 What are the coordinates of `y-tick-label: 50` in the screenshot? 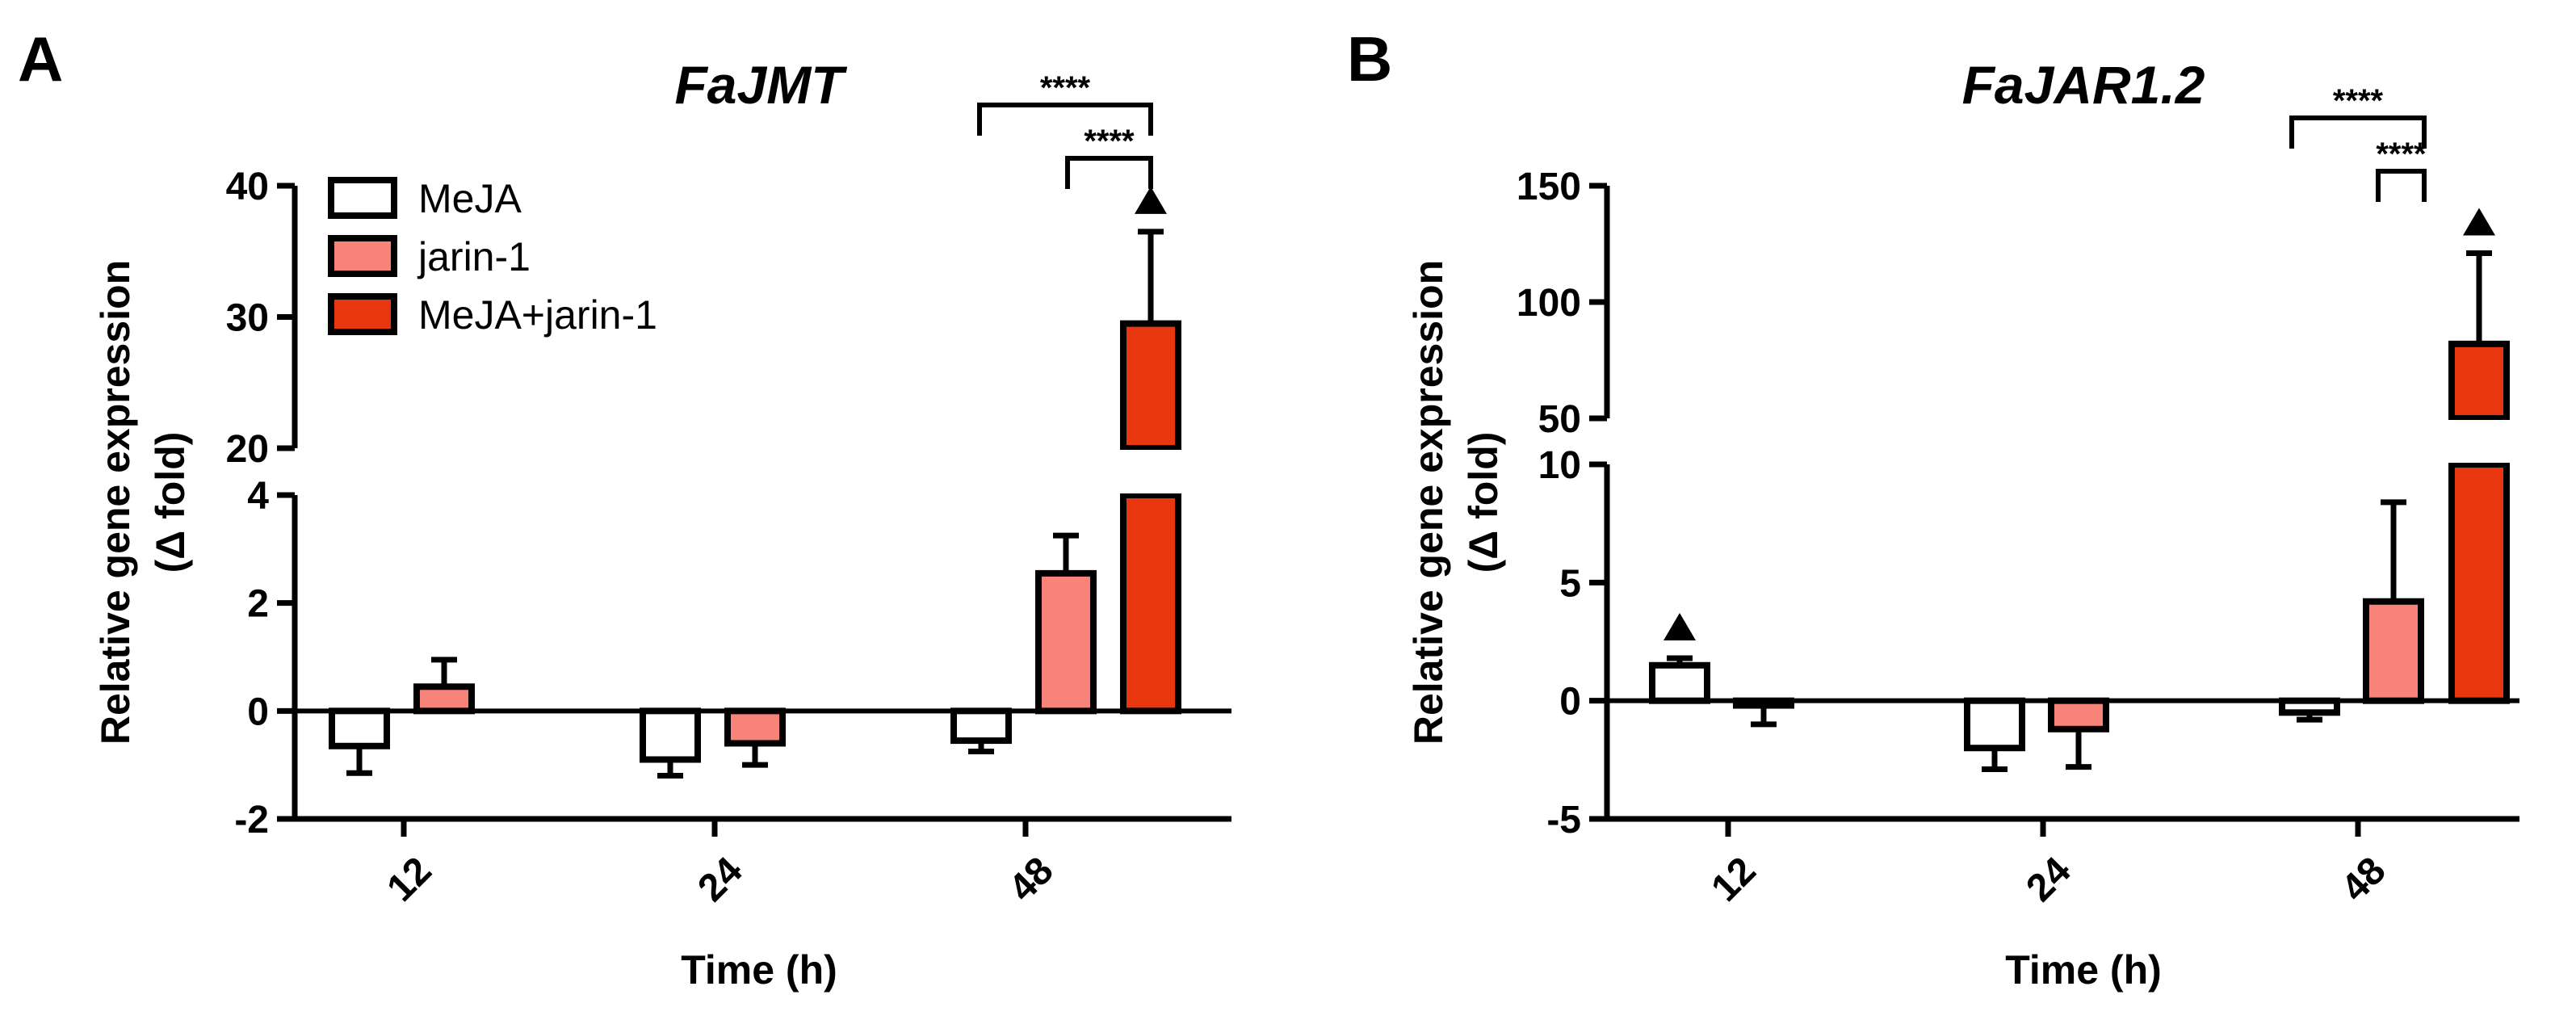 It's located at (1559, 420).